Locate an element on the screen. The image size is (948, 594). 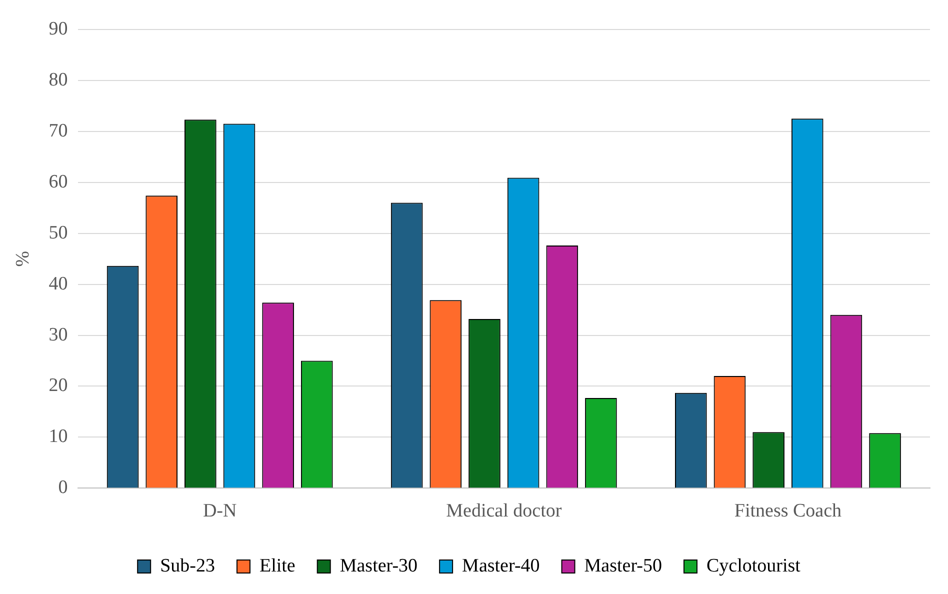
y-axis-title: % is located at coordinates (23, 258).